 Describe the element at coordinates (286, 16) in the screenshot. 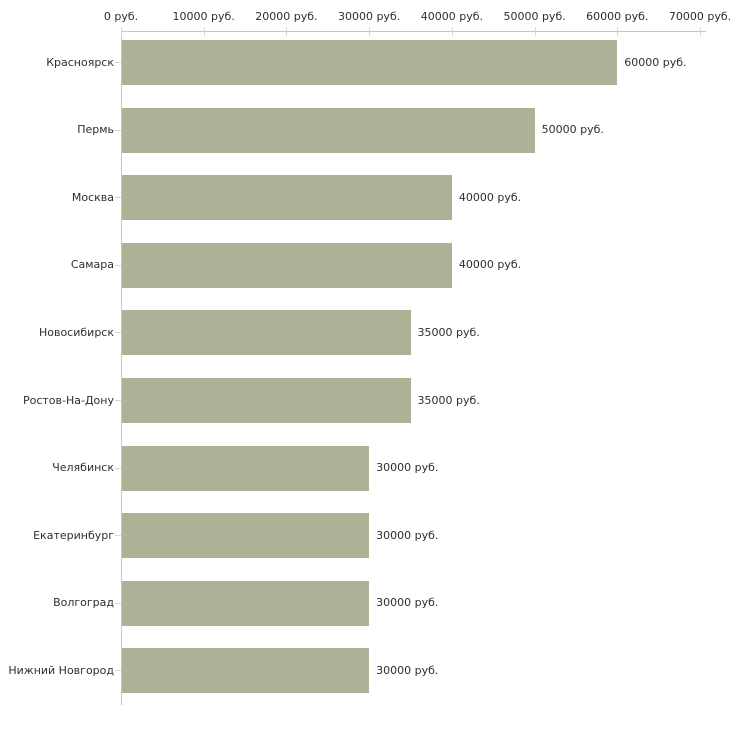

I see `x-tick-label: 20000 руб.` at that location.